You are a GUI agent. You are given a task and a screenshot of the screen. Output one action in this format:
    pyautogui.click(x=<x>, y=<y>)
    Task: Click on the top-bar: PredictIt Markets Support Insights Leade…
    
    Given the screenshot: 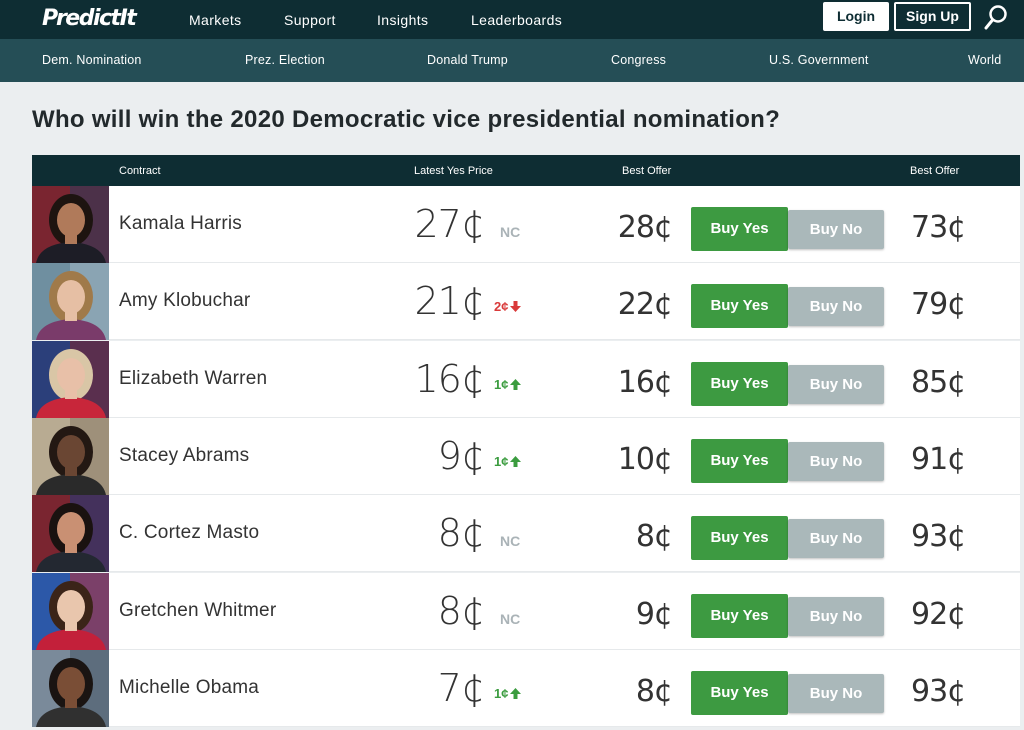 What is the action you would take?
    pyautogui.click(x=512, y=19)
    